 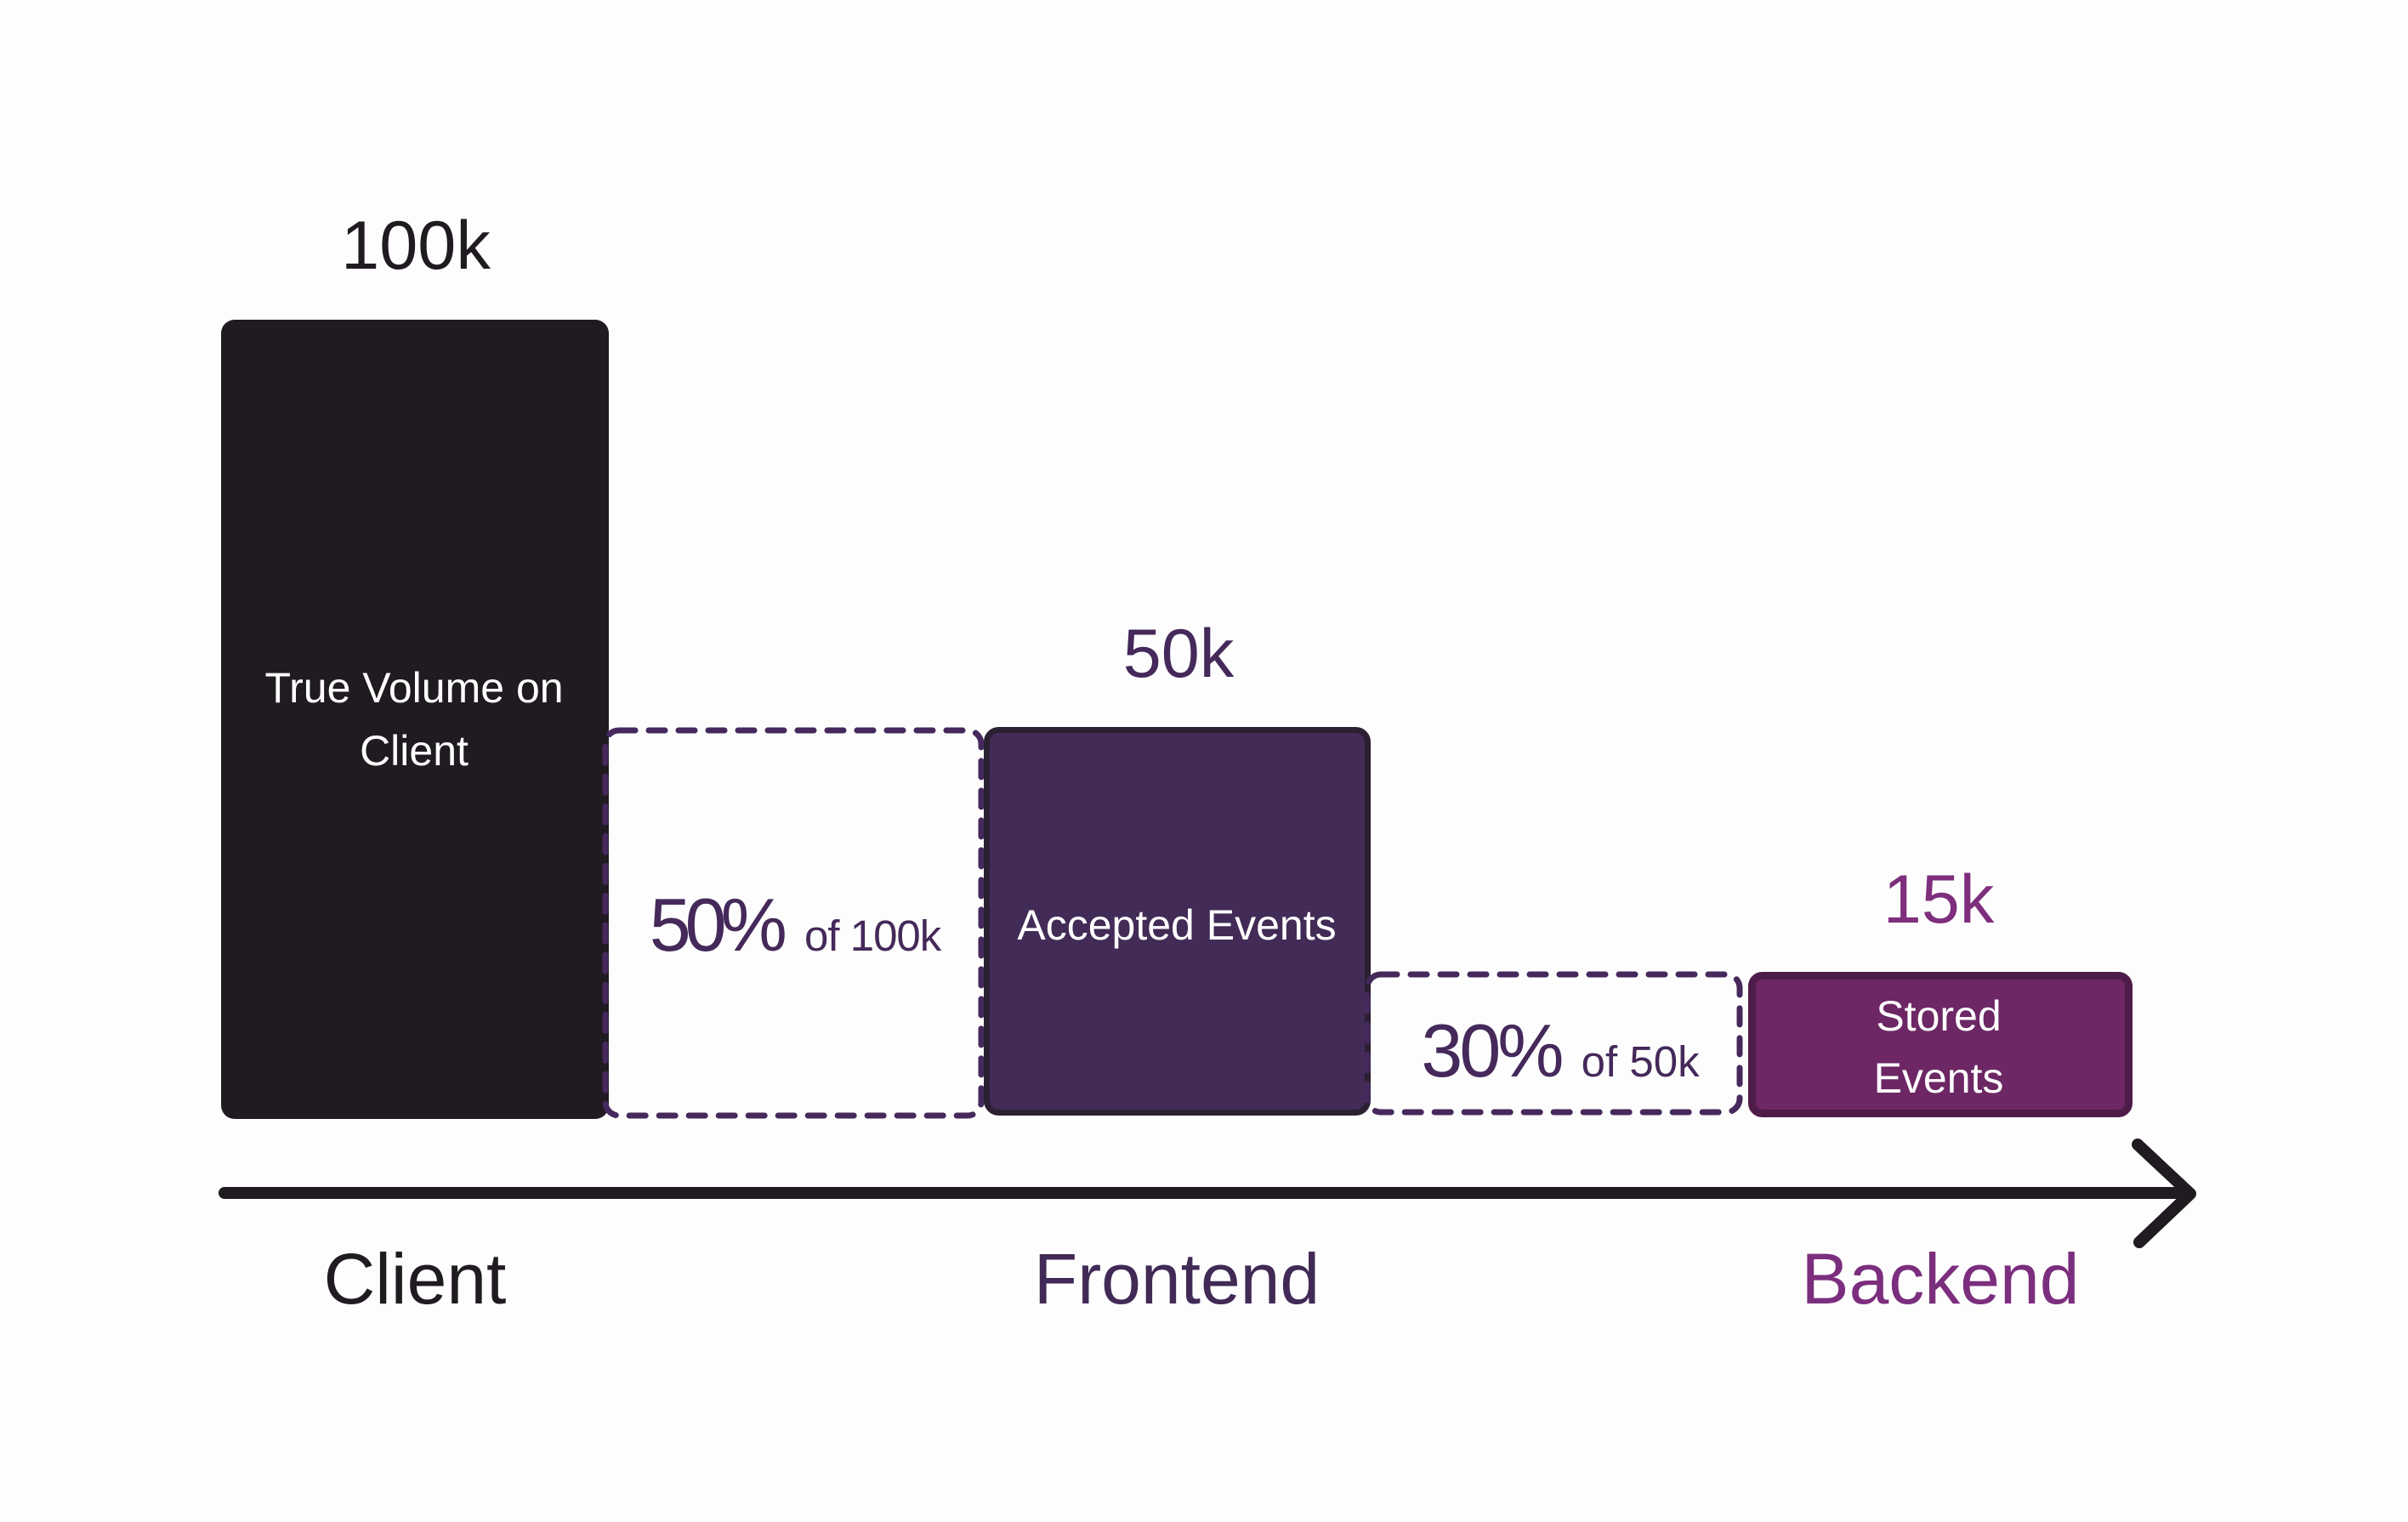 I want to click on svg-text: Backend, so click(x=1941, y=1279).